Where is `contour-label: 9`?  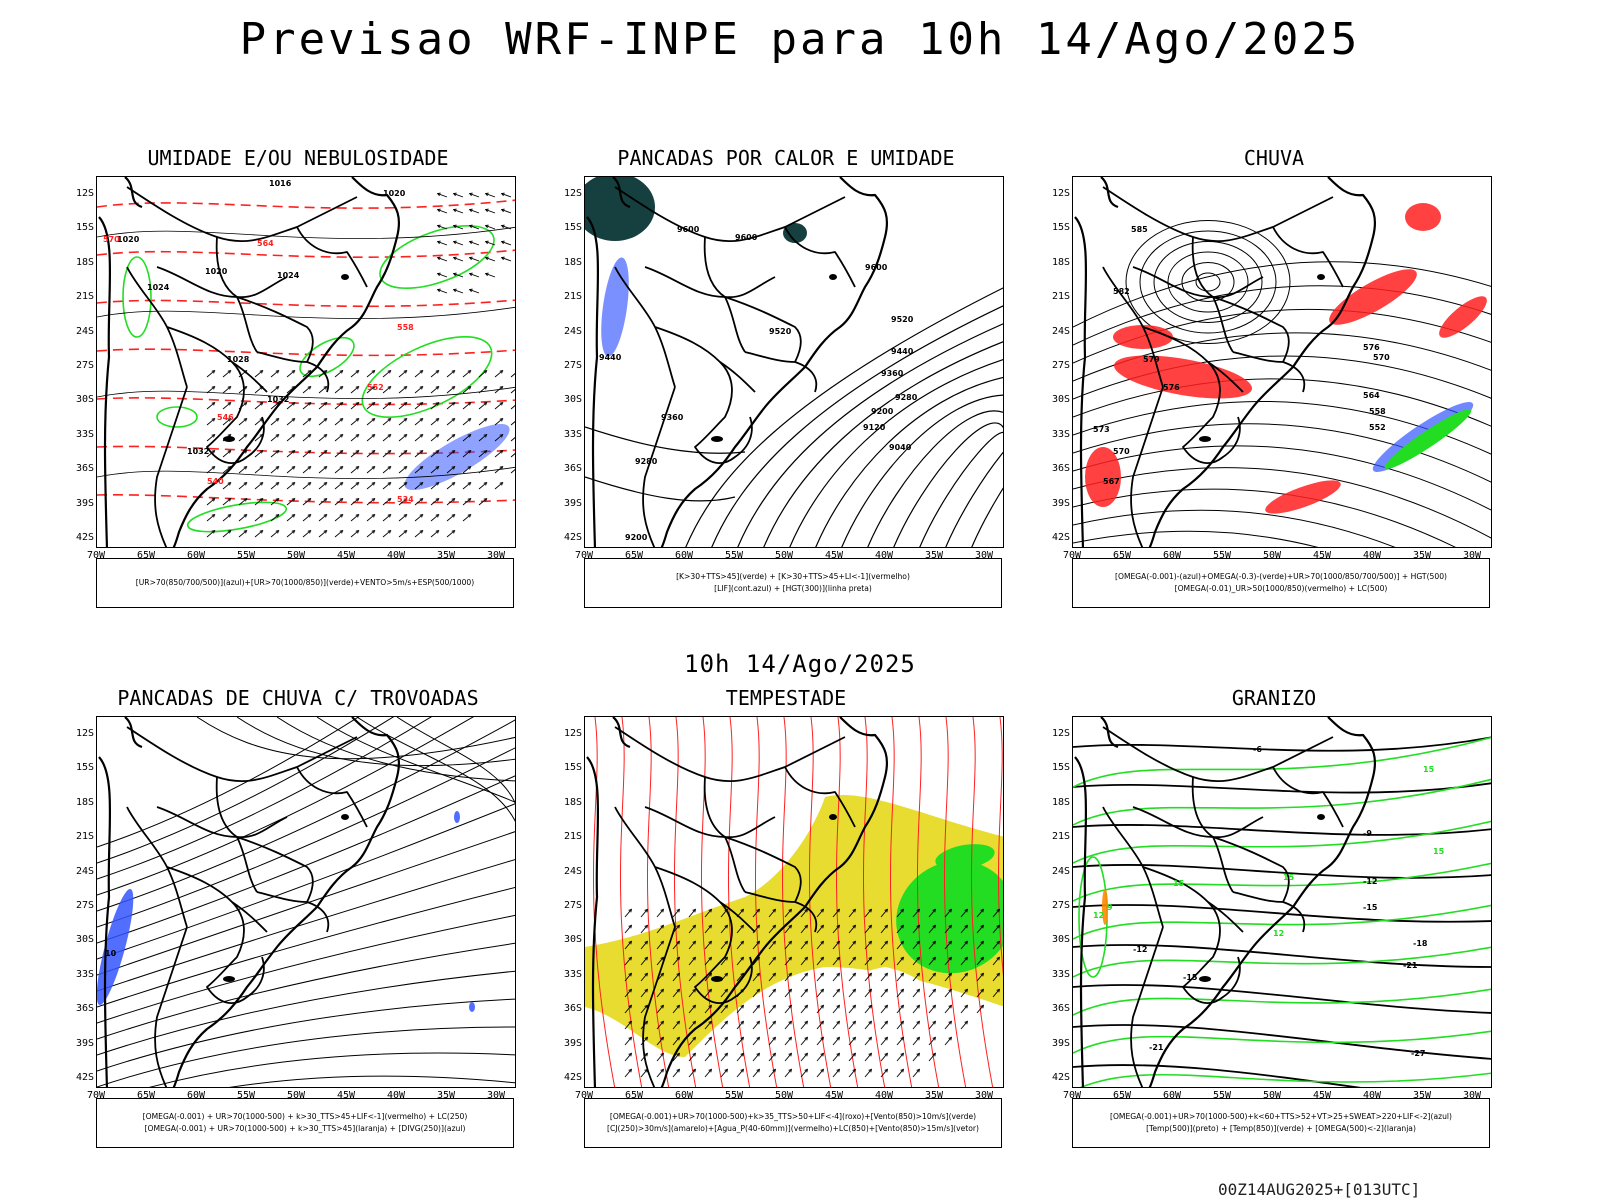
contour-label: 9 is located at coordinates (1110, 907).